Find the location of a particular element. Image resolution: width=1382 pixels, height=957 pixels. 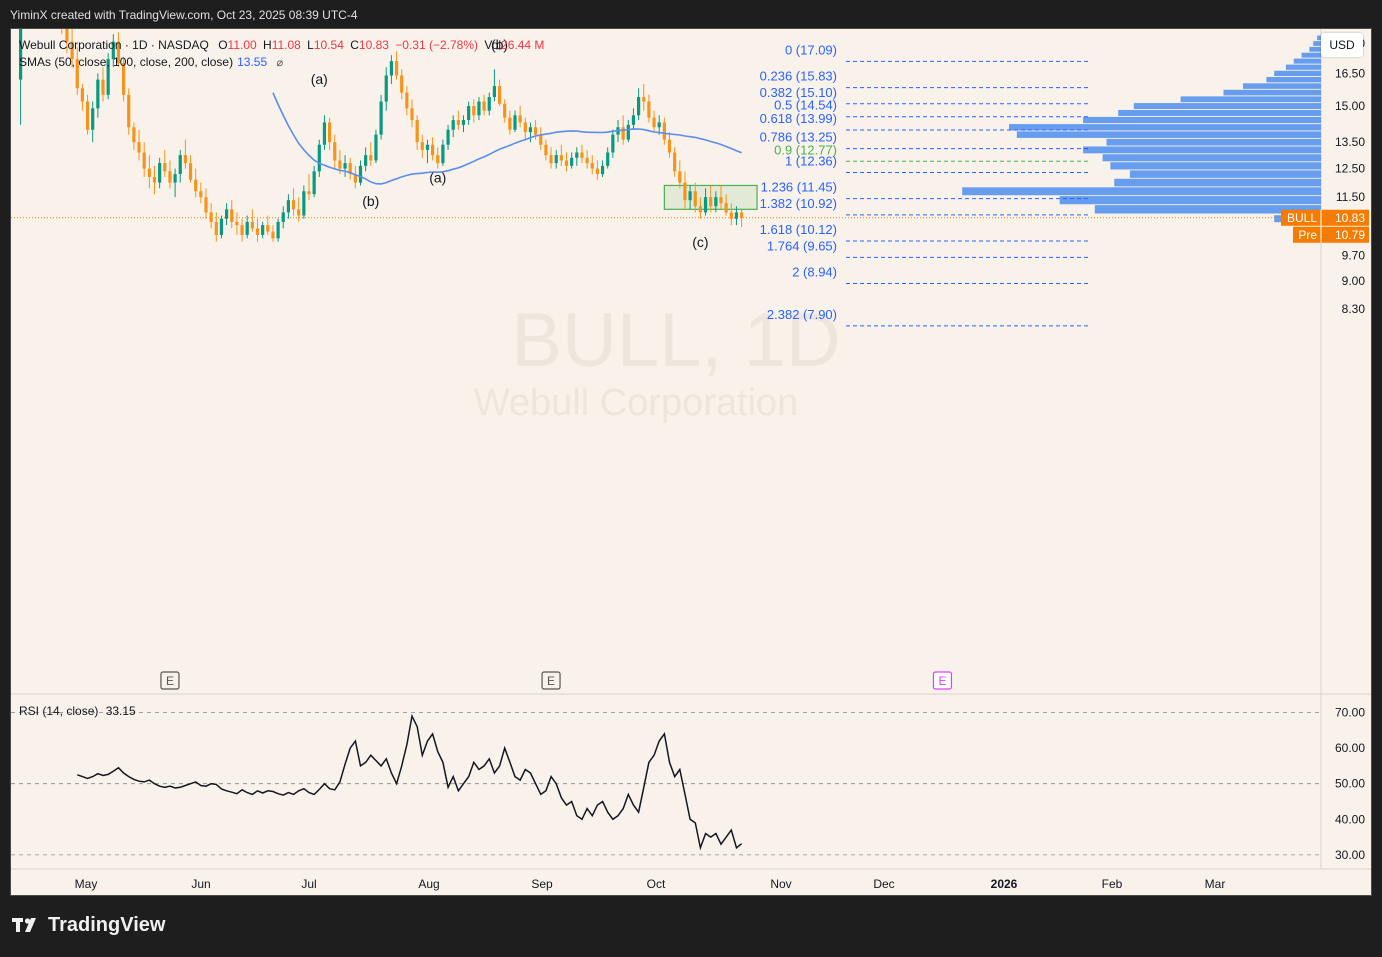

rsi-legend-label: RSI (14, close) is located at coordinates (59, 711).